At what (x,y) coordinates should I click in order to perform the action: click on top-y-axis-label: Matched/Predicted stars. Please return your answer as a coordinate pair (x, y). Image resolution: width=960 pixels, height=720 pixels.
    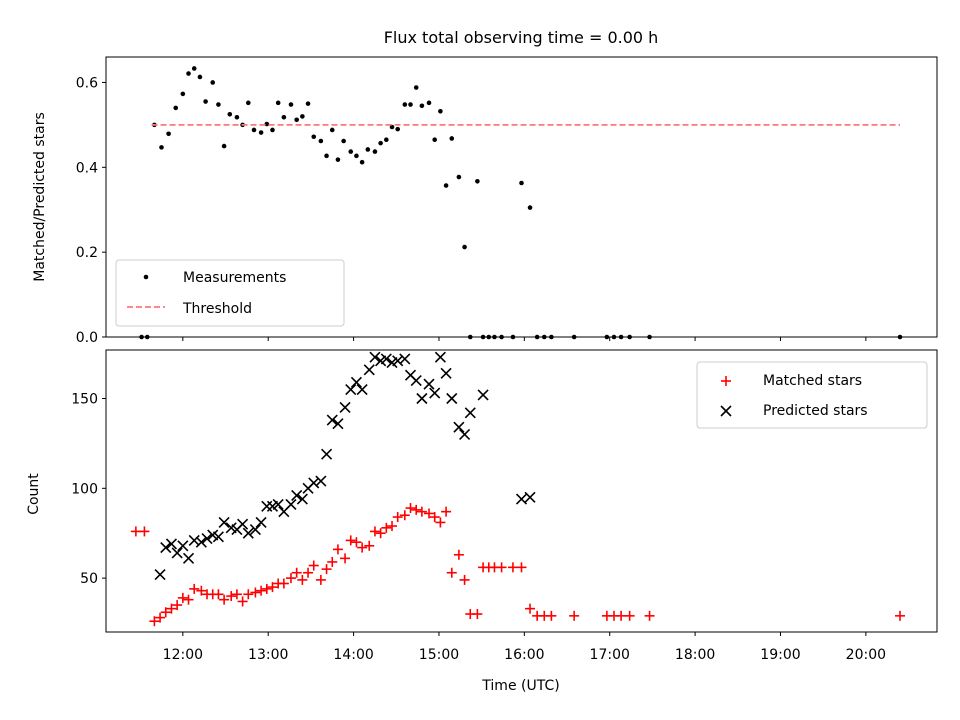
    Looking at the image, I should click on (40, 197).